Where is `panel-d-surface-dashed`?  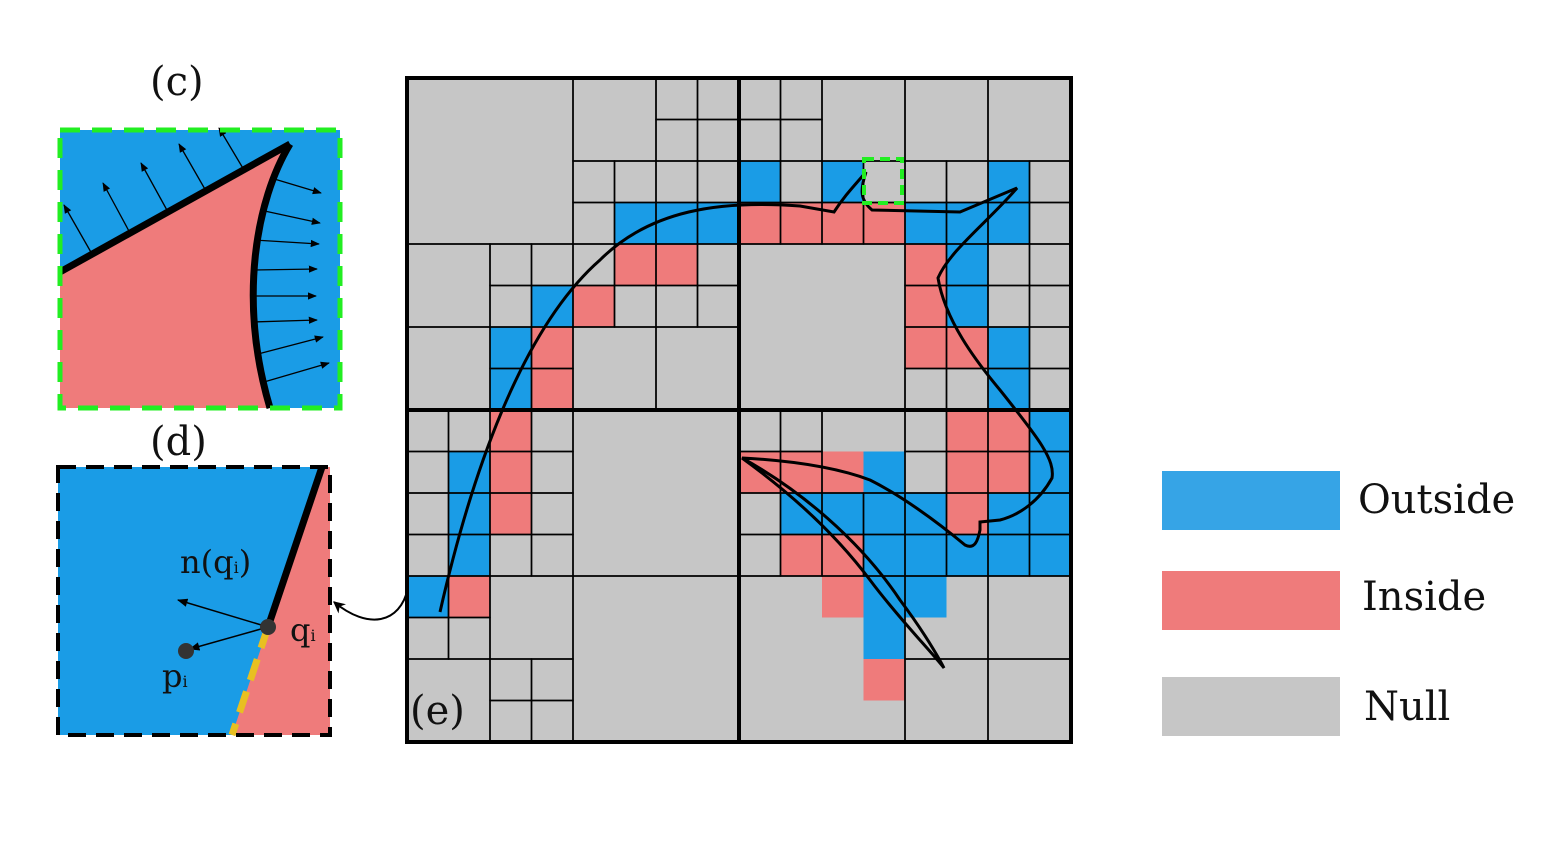 panel-d-surface-dashed is located at coordinates (250, 681).